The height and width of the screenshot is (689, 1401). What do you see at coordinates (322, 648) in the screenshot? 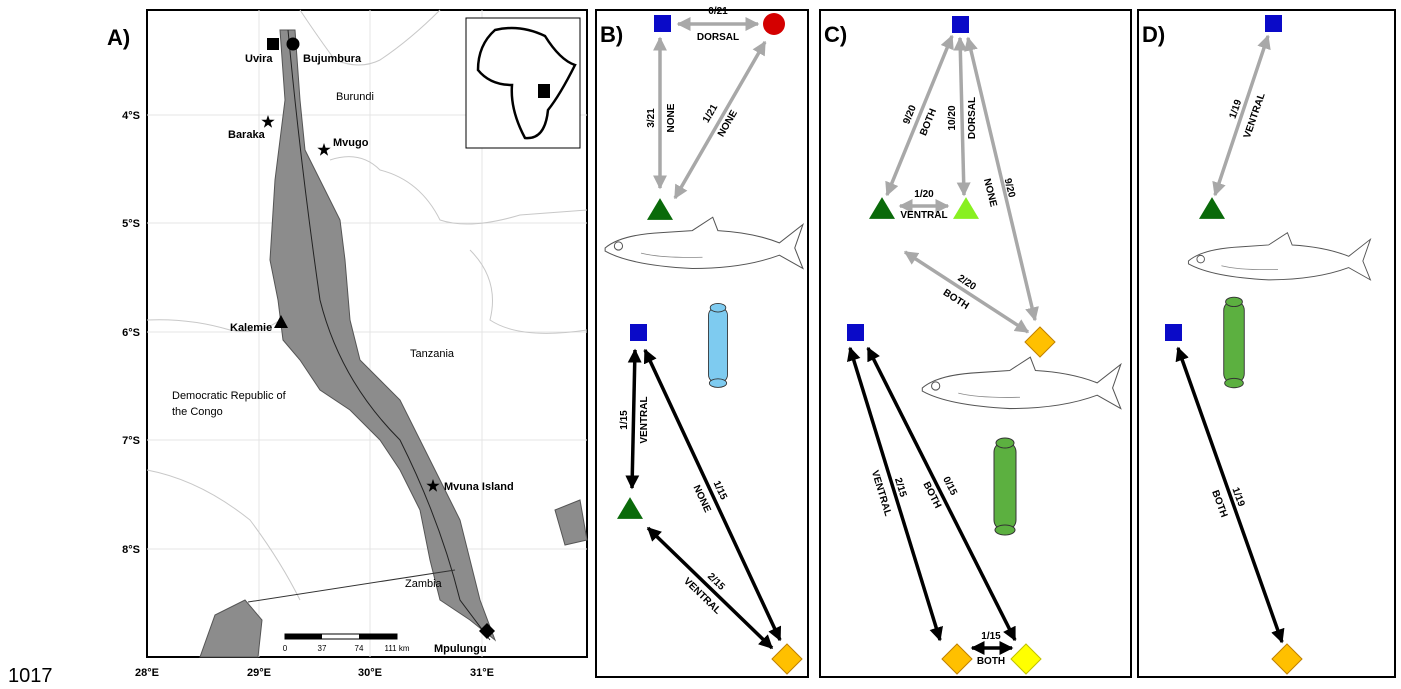
I see `scale-label: 37` at bounding box center [322, 648].